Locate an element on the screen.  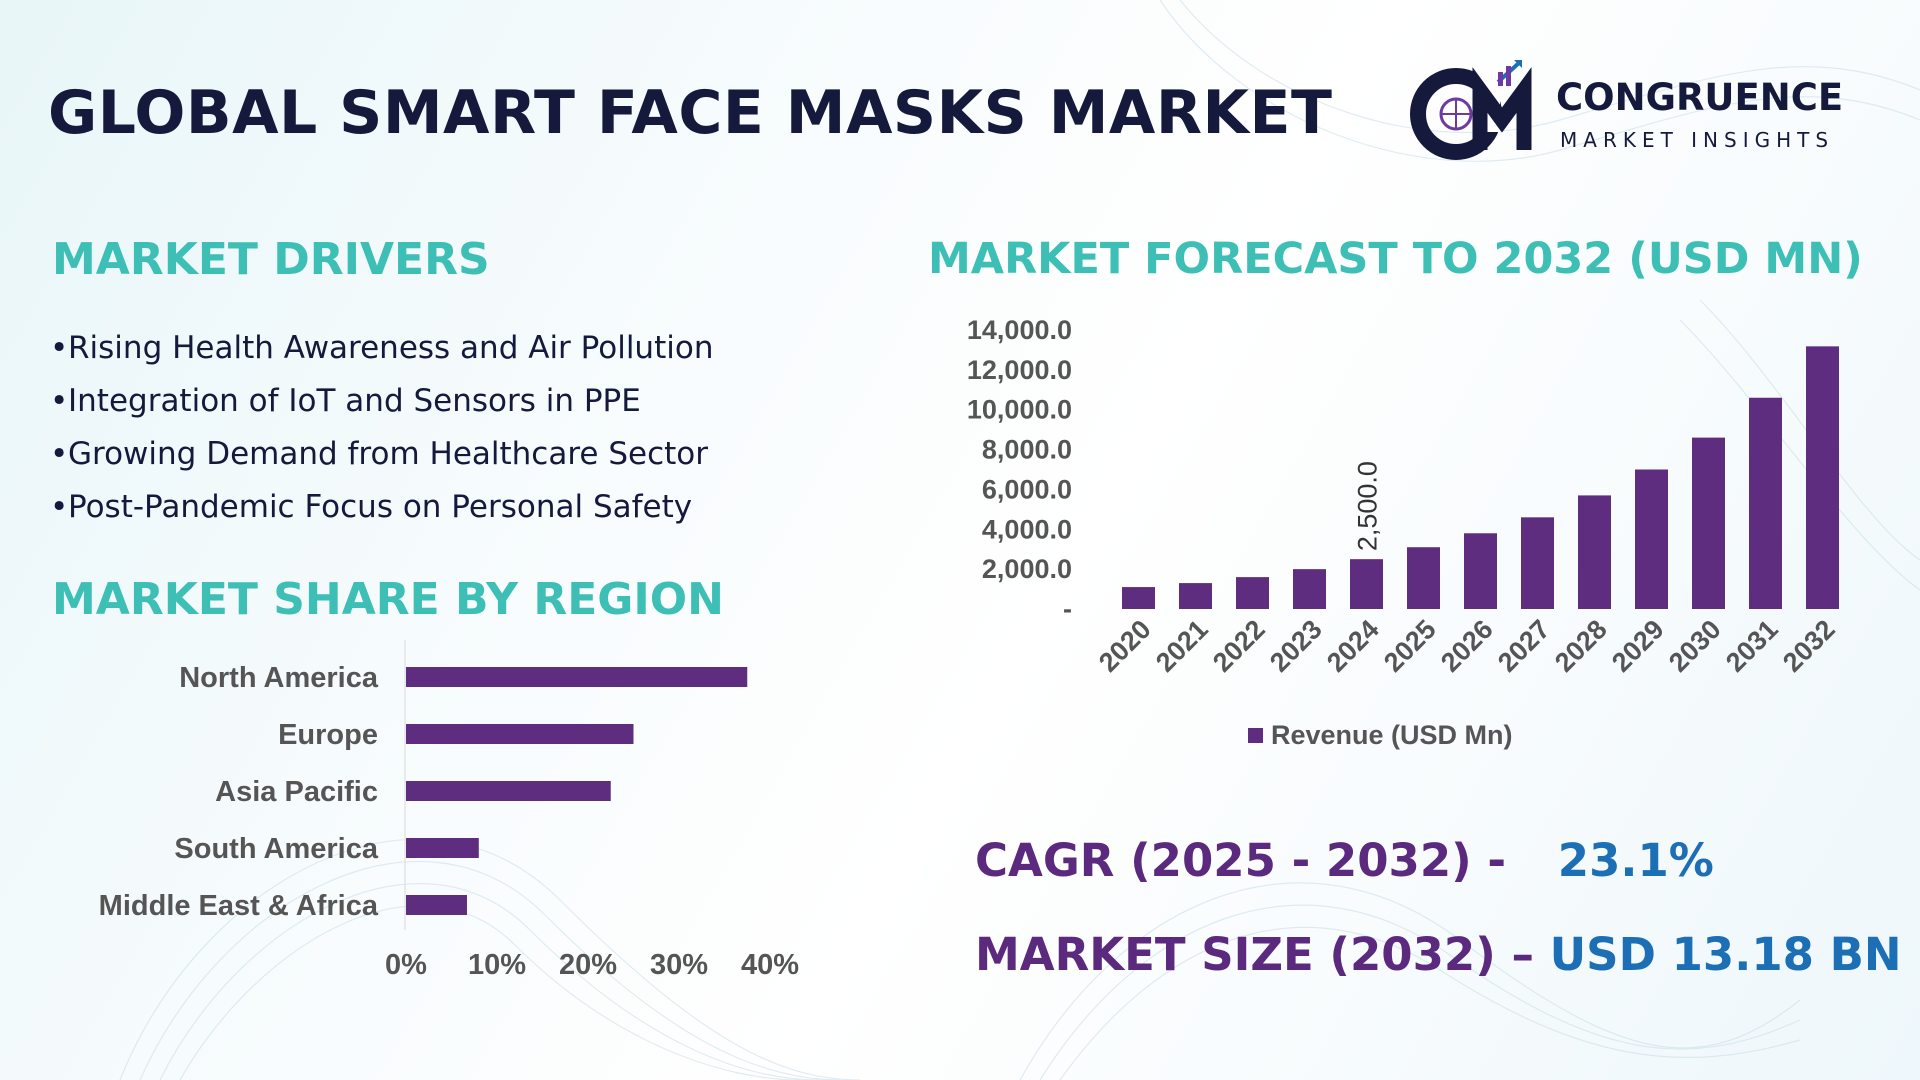
driver-item: •Post-Pandemic Focus on Personal Safety is located at coordinates (381, 507).